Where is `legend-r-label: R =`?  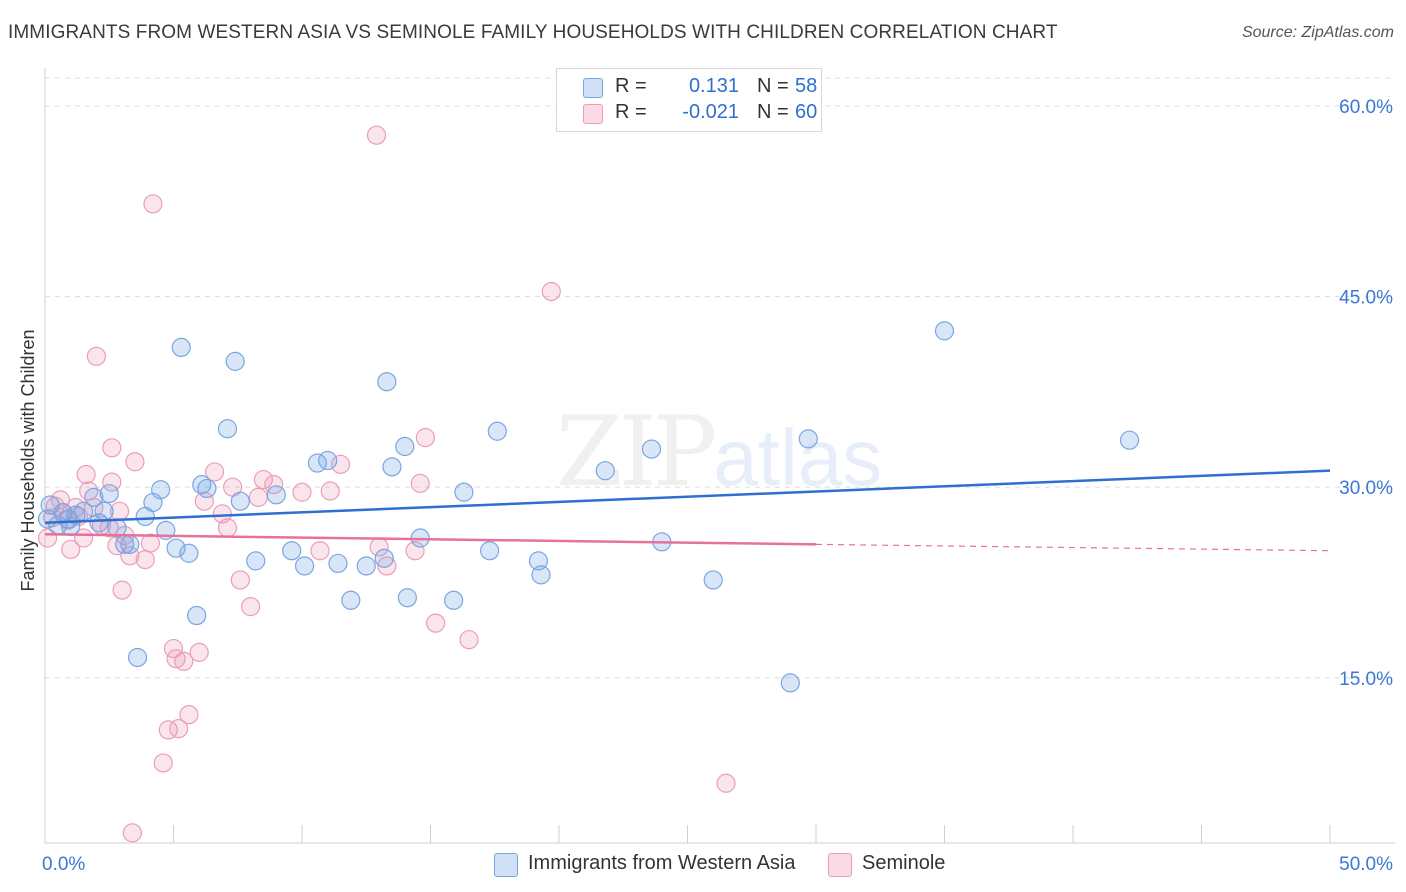 legend-r-label: R = is located at coordinates (631, 86).